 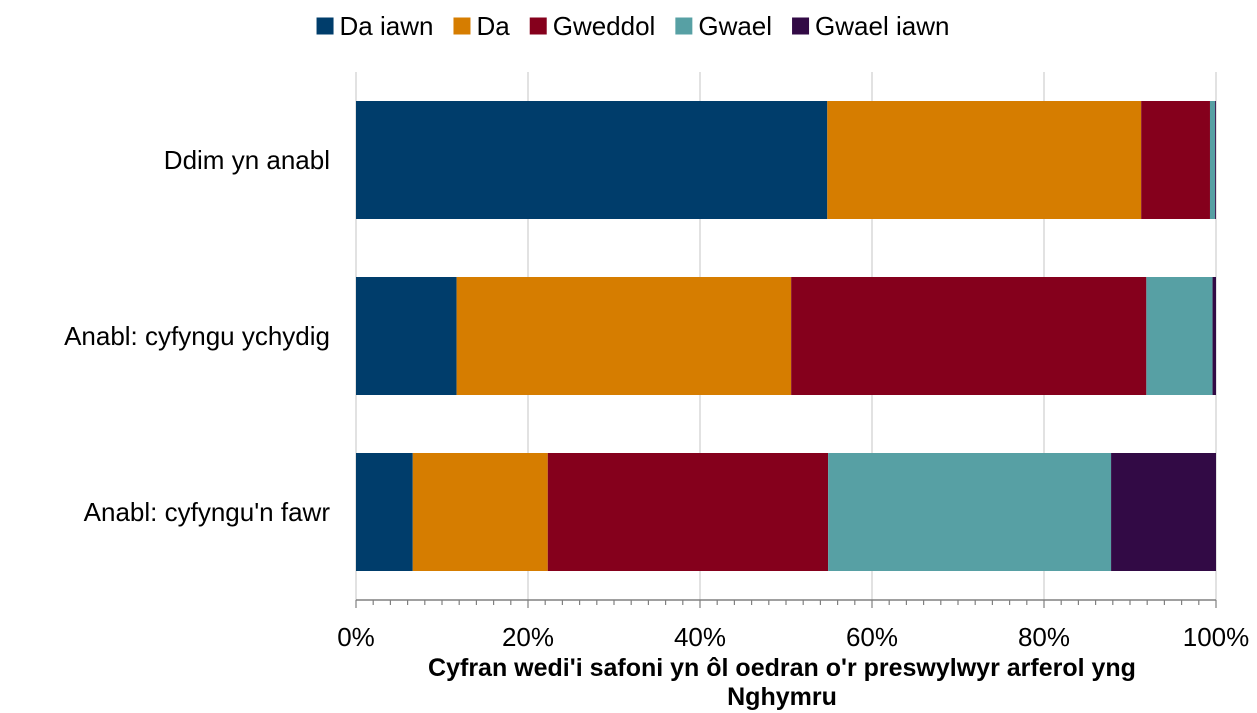 I want to click on bar-anabl-cyfyngu-n-fawr-gwael, so click(x=970, y=512).